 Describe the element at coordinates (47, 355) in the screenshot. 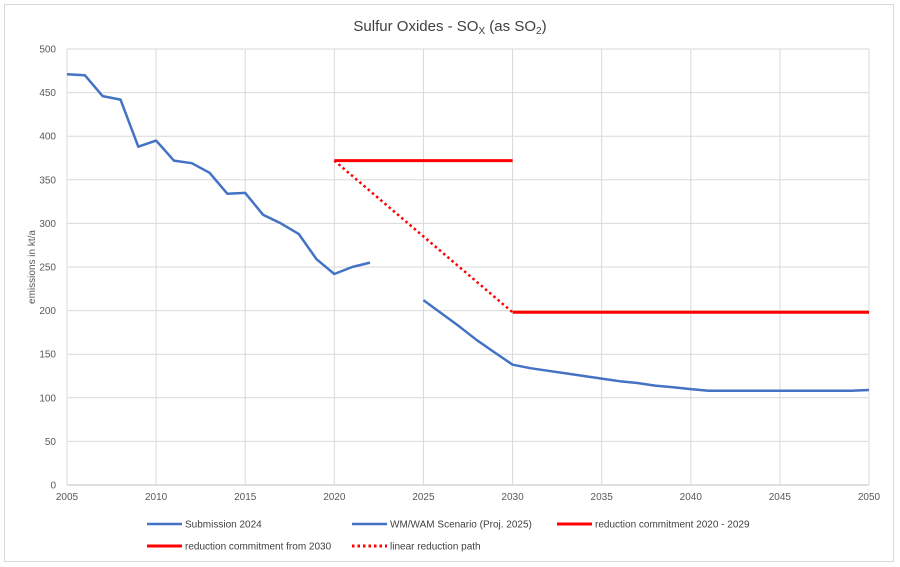

I see `y-tick-label: 150` at that location.